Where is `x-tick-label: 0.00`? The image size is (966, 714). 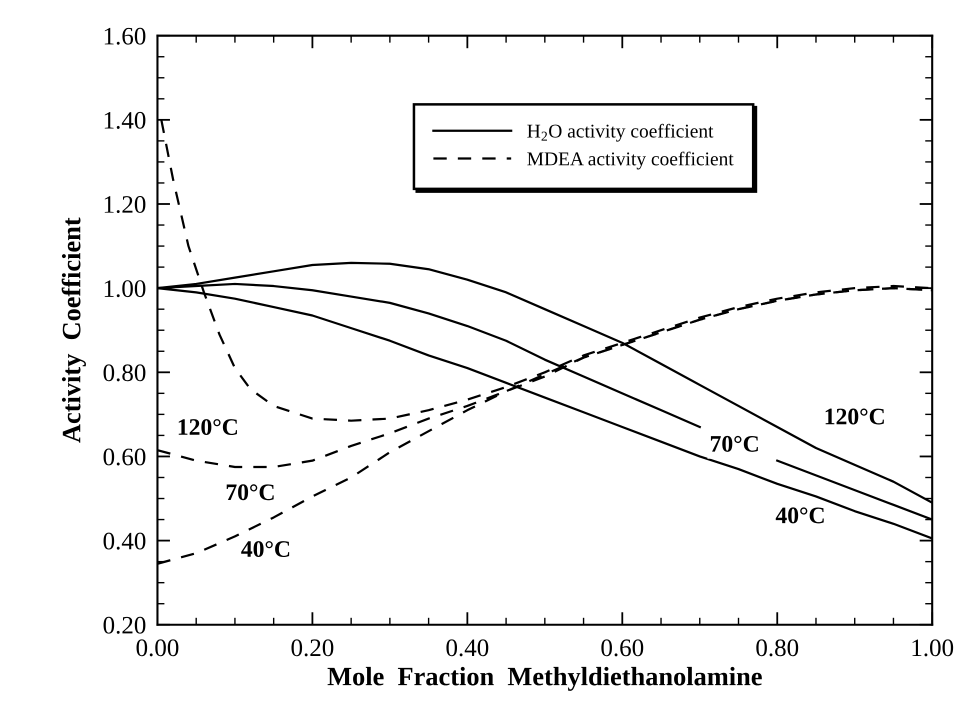
x-tick-label: 0.00 is located at coordinates (157, 647).